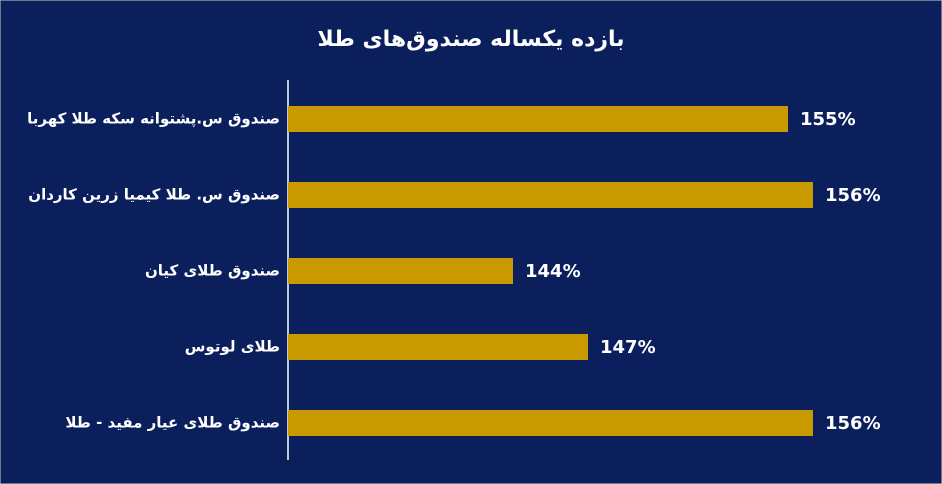 The image size is (942, 484). What do you see at coordinates (154, 195) in the screenshot?
I see `category-label: صندوق س. طلا کیمیا زرین کاردان` at bounding box center [154, 195].